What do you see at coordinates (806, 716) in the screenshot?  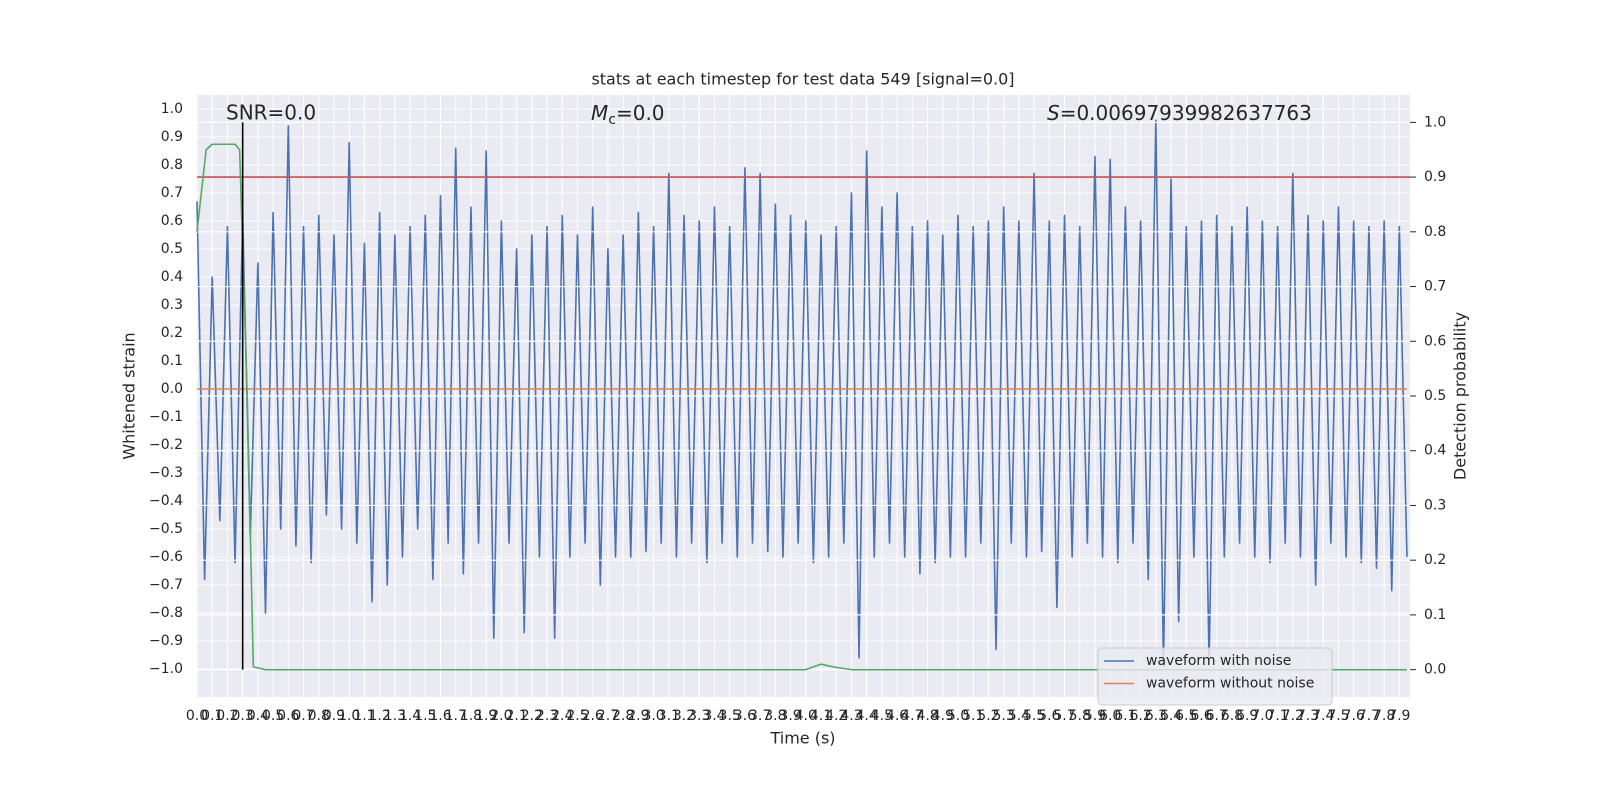 I see `x-tick-label: 4.0` at bounding box center [806, 716].